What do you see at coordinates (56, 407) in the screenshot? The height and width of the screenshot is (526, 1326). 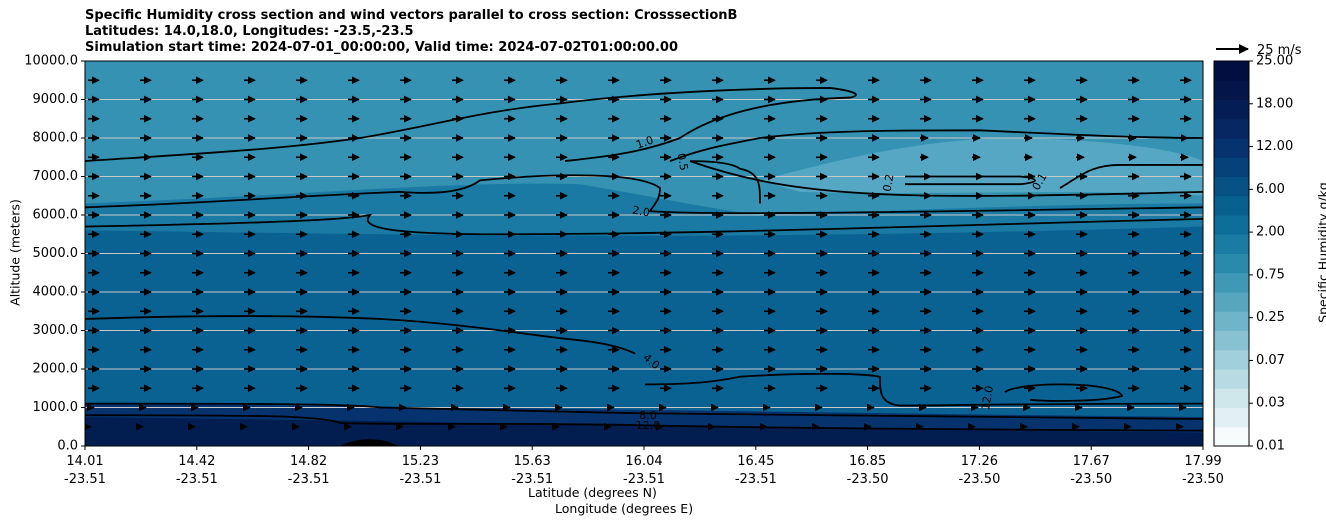 I see `y-tick-label: 1000.0` at bounding box center [56, 407].